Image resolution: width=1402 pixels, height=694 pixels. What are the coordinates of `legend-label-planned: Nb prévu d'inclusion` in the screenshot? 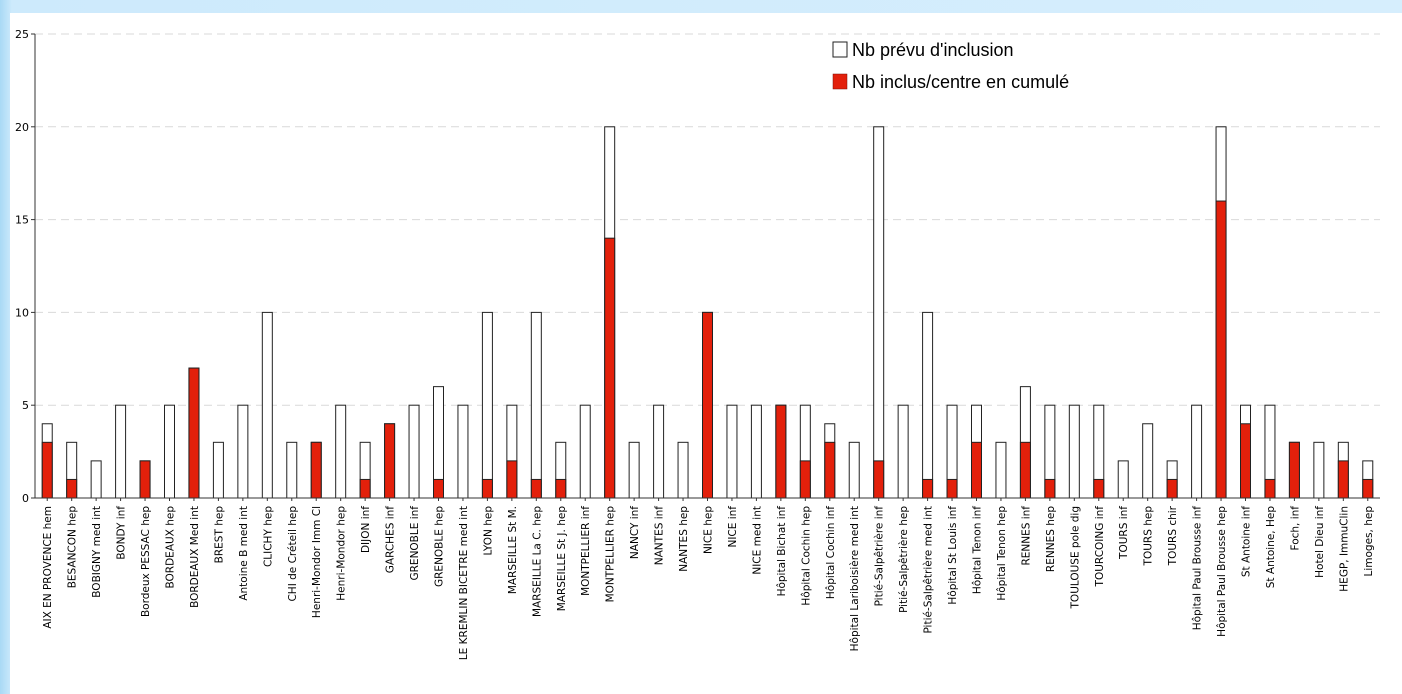 It's located at (933, 50).